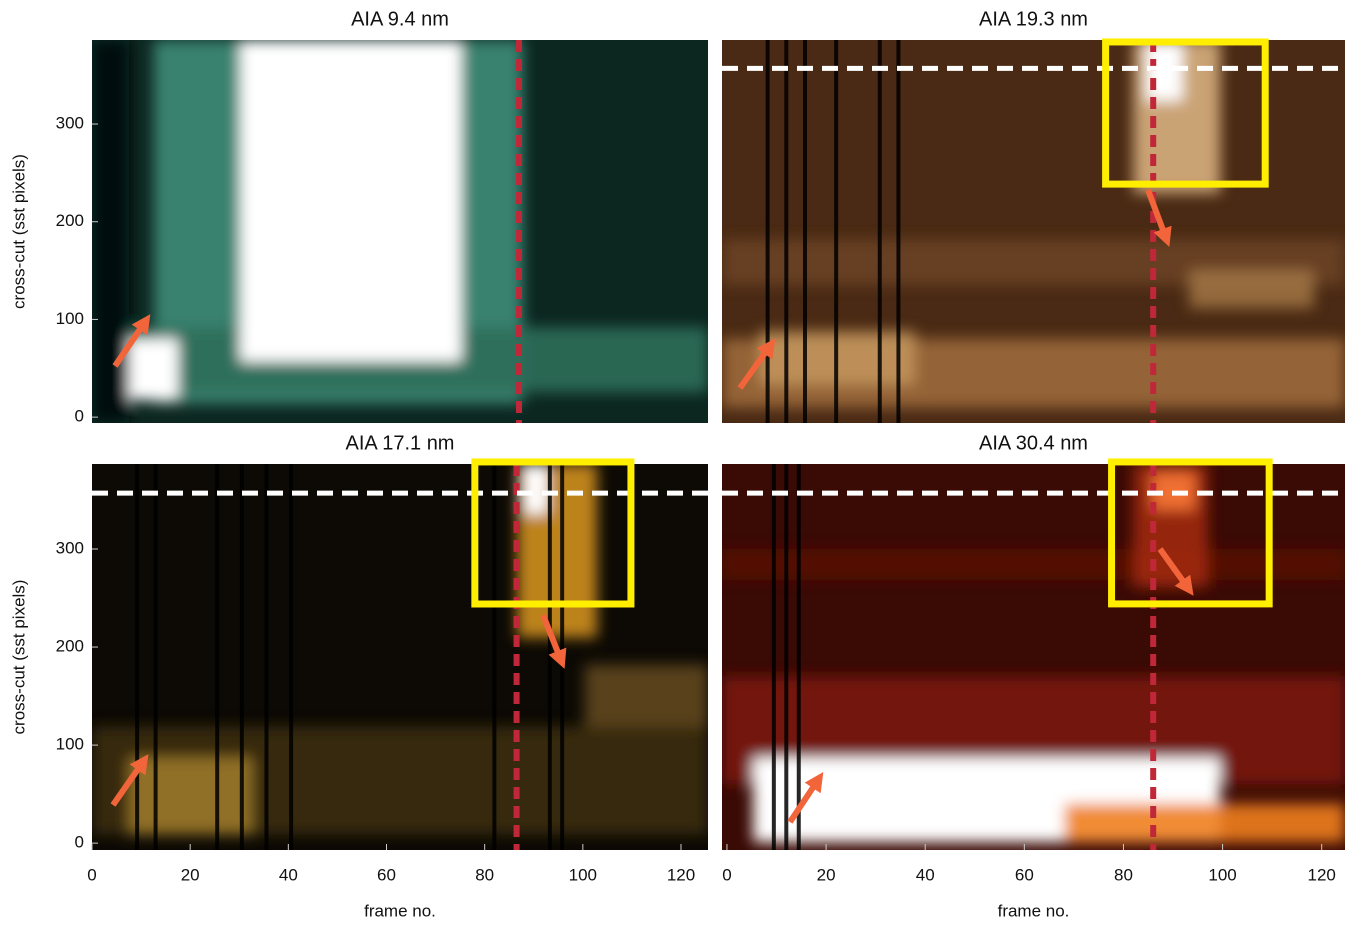 Image resolution: width=1353 pixels, height=925 pixels. Describe the element at coordinates (1033, 19) in the screenshot. I see `panel-title: AIA 19.3 nm` at that location.